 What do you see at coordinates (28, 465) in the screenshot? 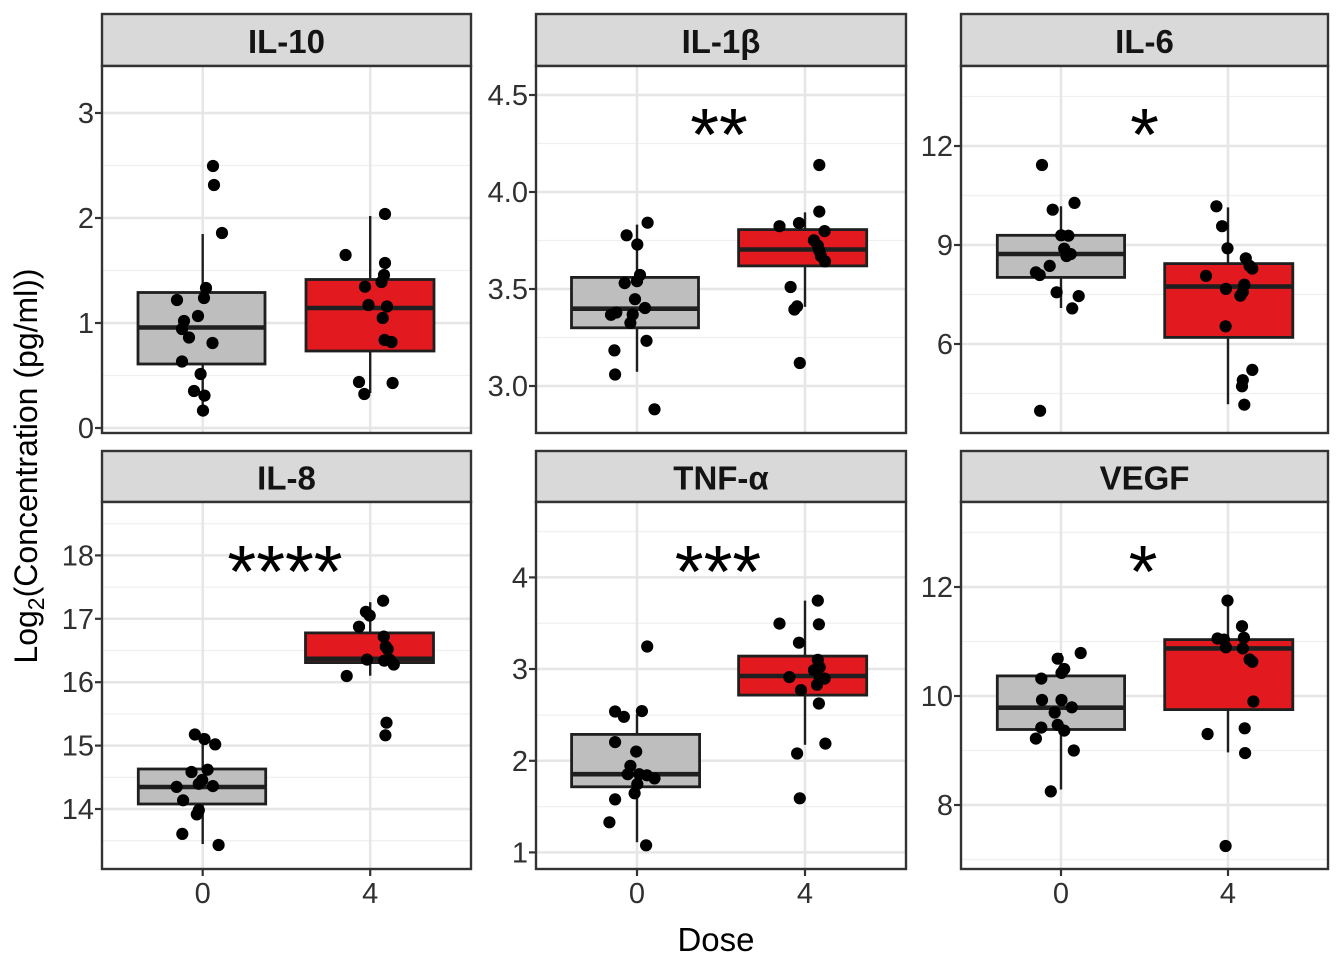
I see `svg-text: Log2(Concentration (pg/ml))` at bounding box center [28, 465].